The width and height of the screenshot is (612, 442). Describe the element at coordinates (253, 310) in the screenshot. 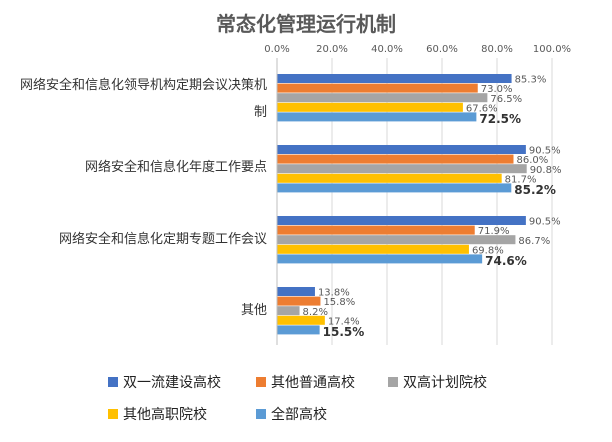

I see `category-label: 其他` at that location.